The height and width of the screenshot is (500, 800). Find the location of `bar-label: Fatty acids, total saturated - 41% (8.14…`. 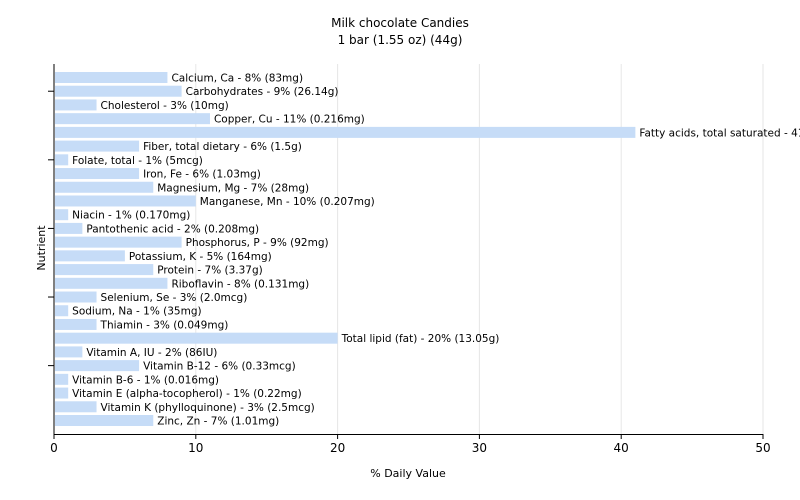

bar-label: Fatty acids, total saturated - 41% (8.14… is located at coordinates (719, 133).